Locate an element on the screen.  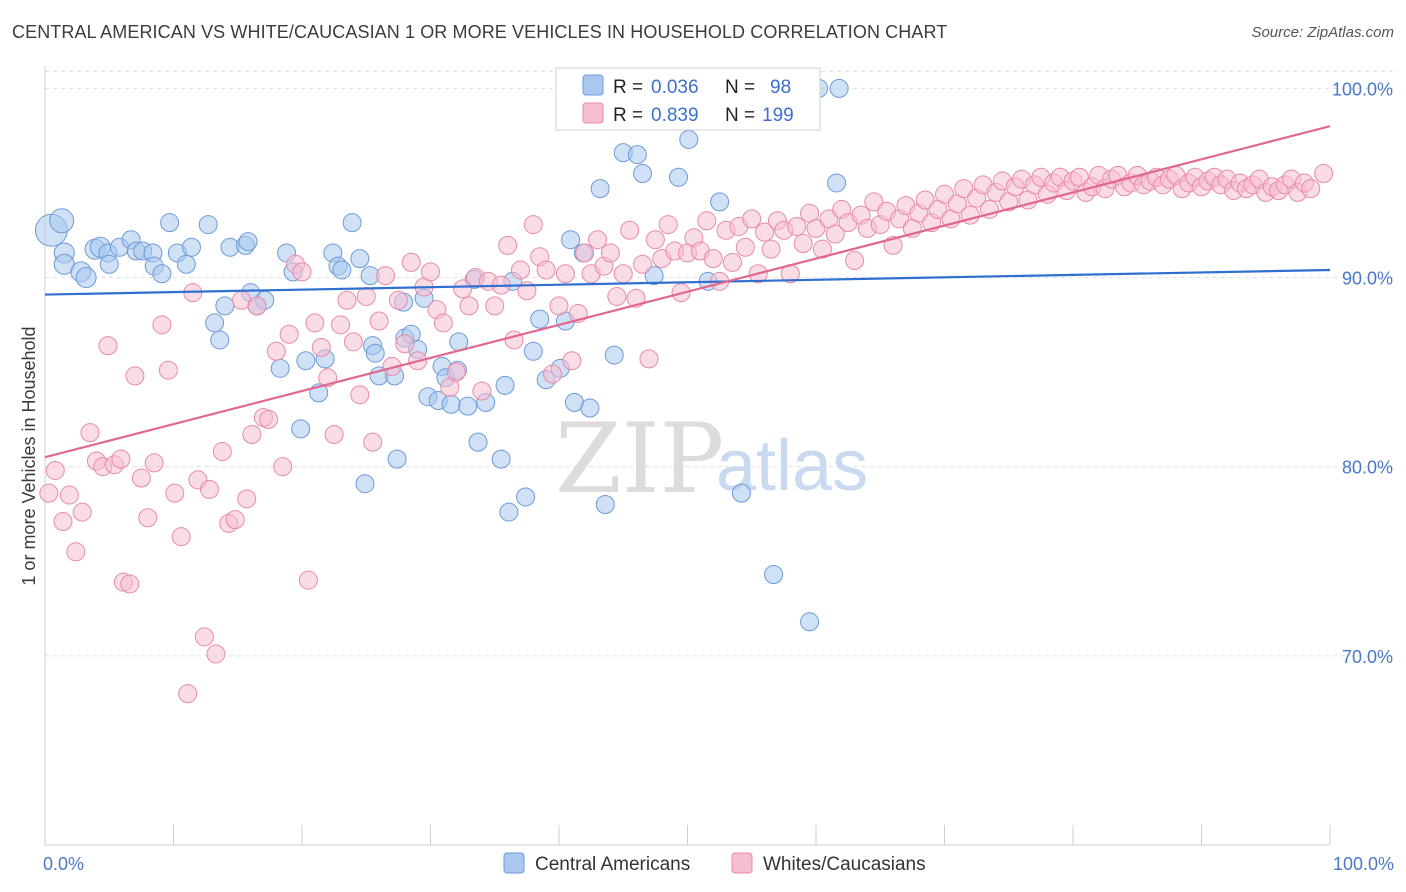
stats-blue-r-label: R = is located at coordinates (628, 87).